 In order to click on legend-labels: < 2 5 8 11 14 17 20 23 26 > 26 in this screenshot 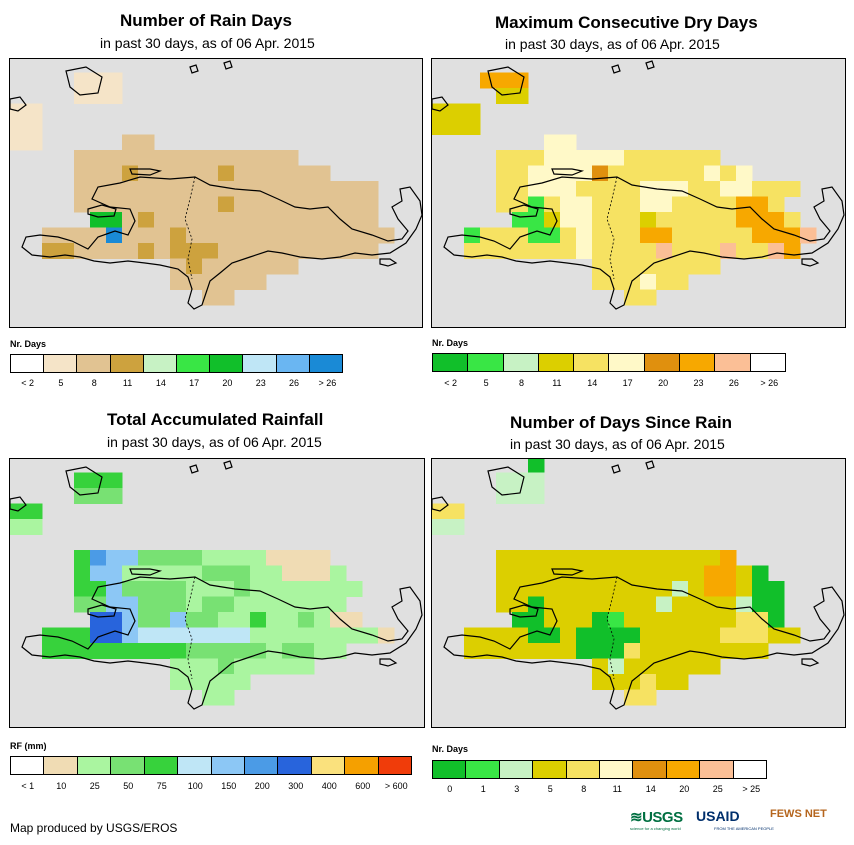, I will do `click(176, 384)`.